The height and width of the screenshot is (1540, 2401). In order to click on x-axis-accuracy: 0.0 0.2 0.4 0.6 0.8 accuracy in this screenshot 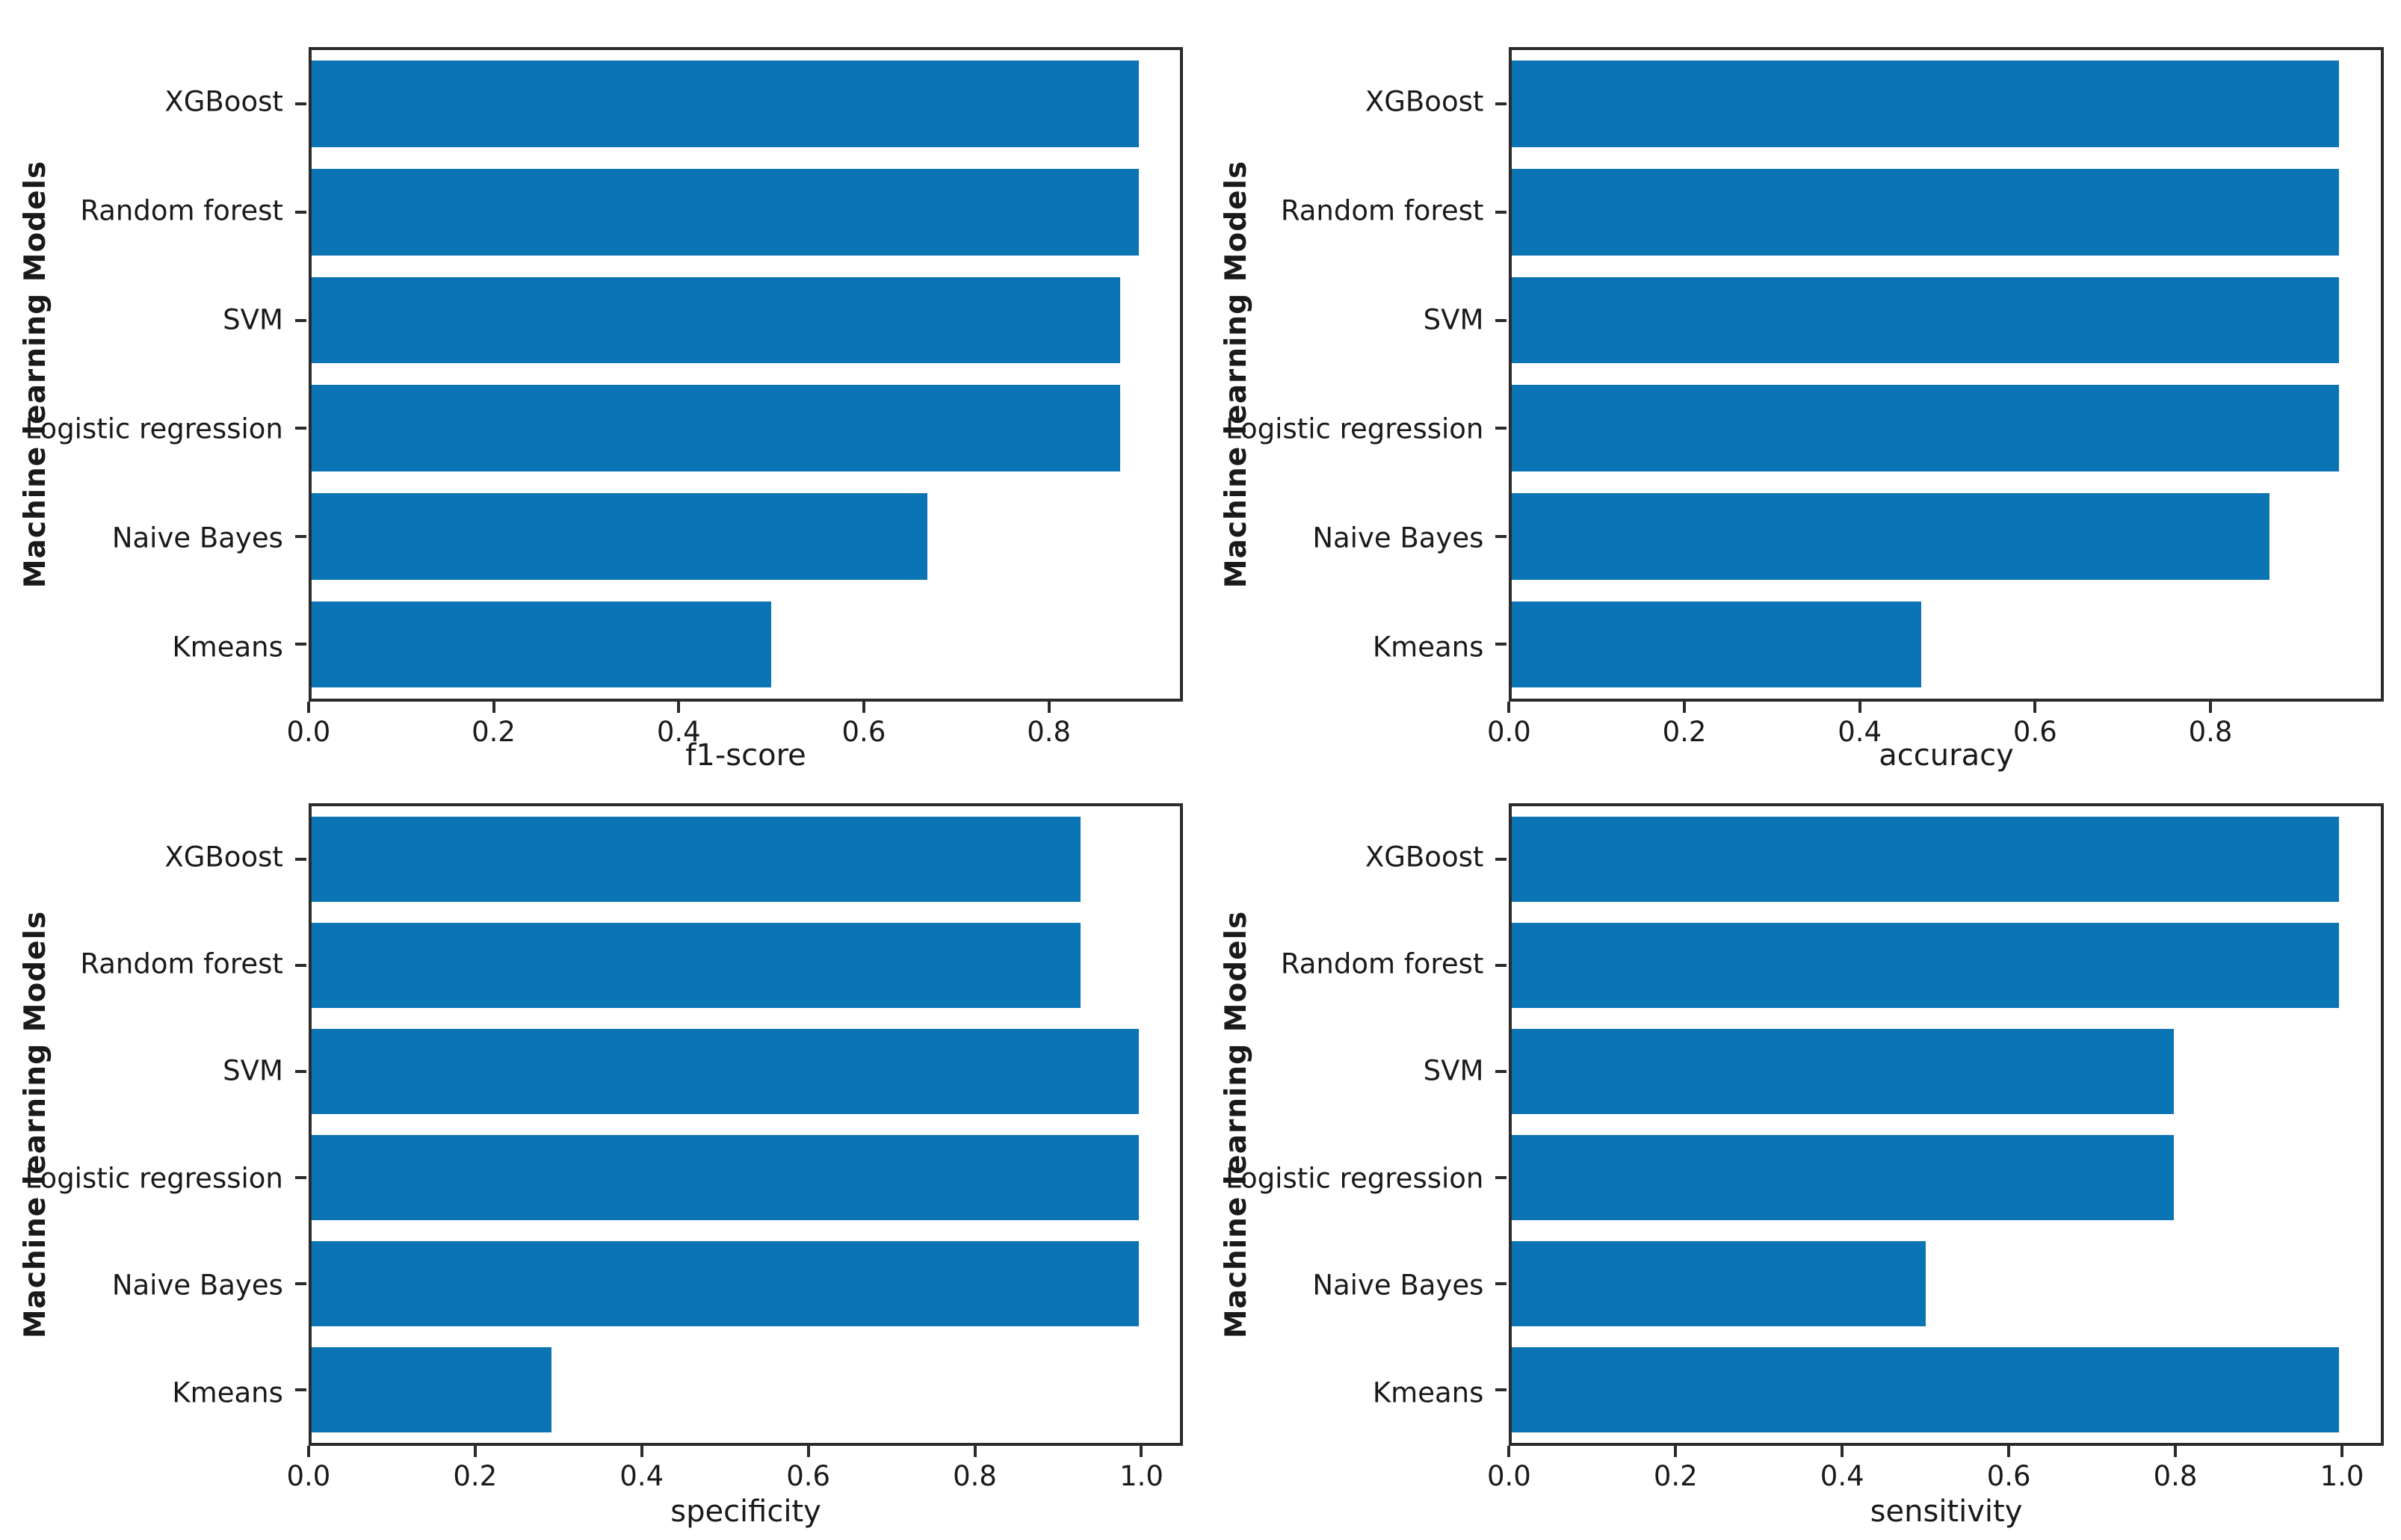, I will do `click(1935, 737)`.